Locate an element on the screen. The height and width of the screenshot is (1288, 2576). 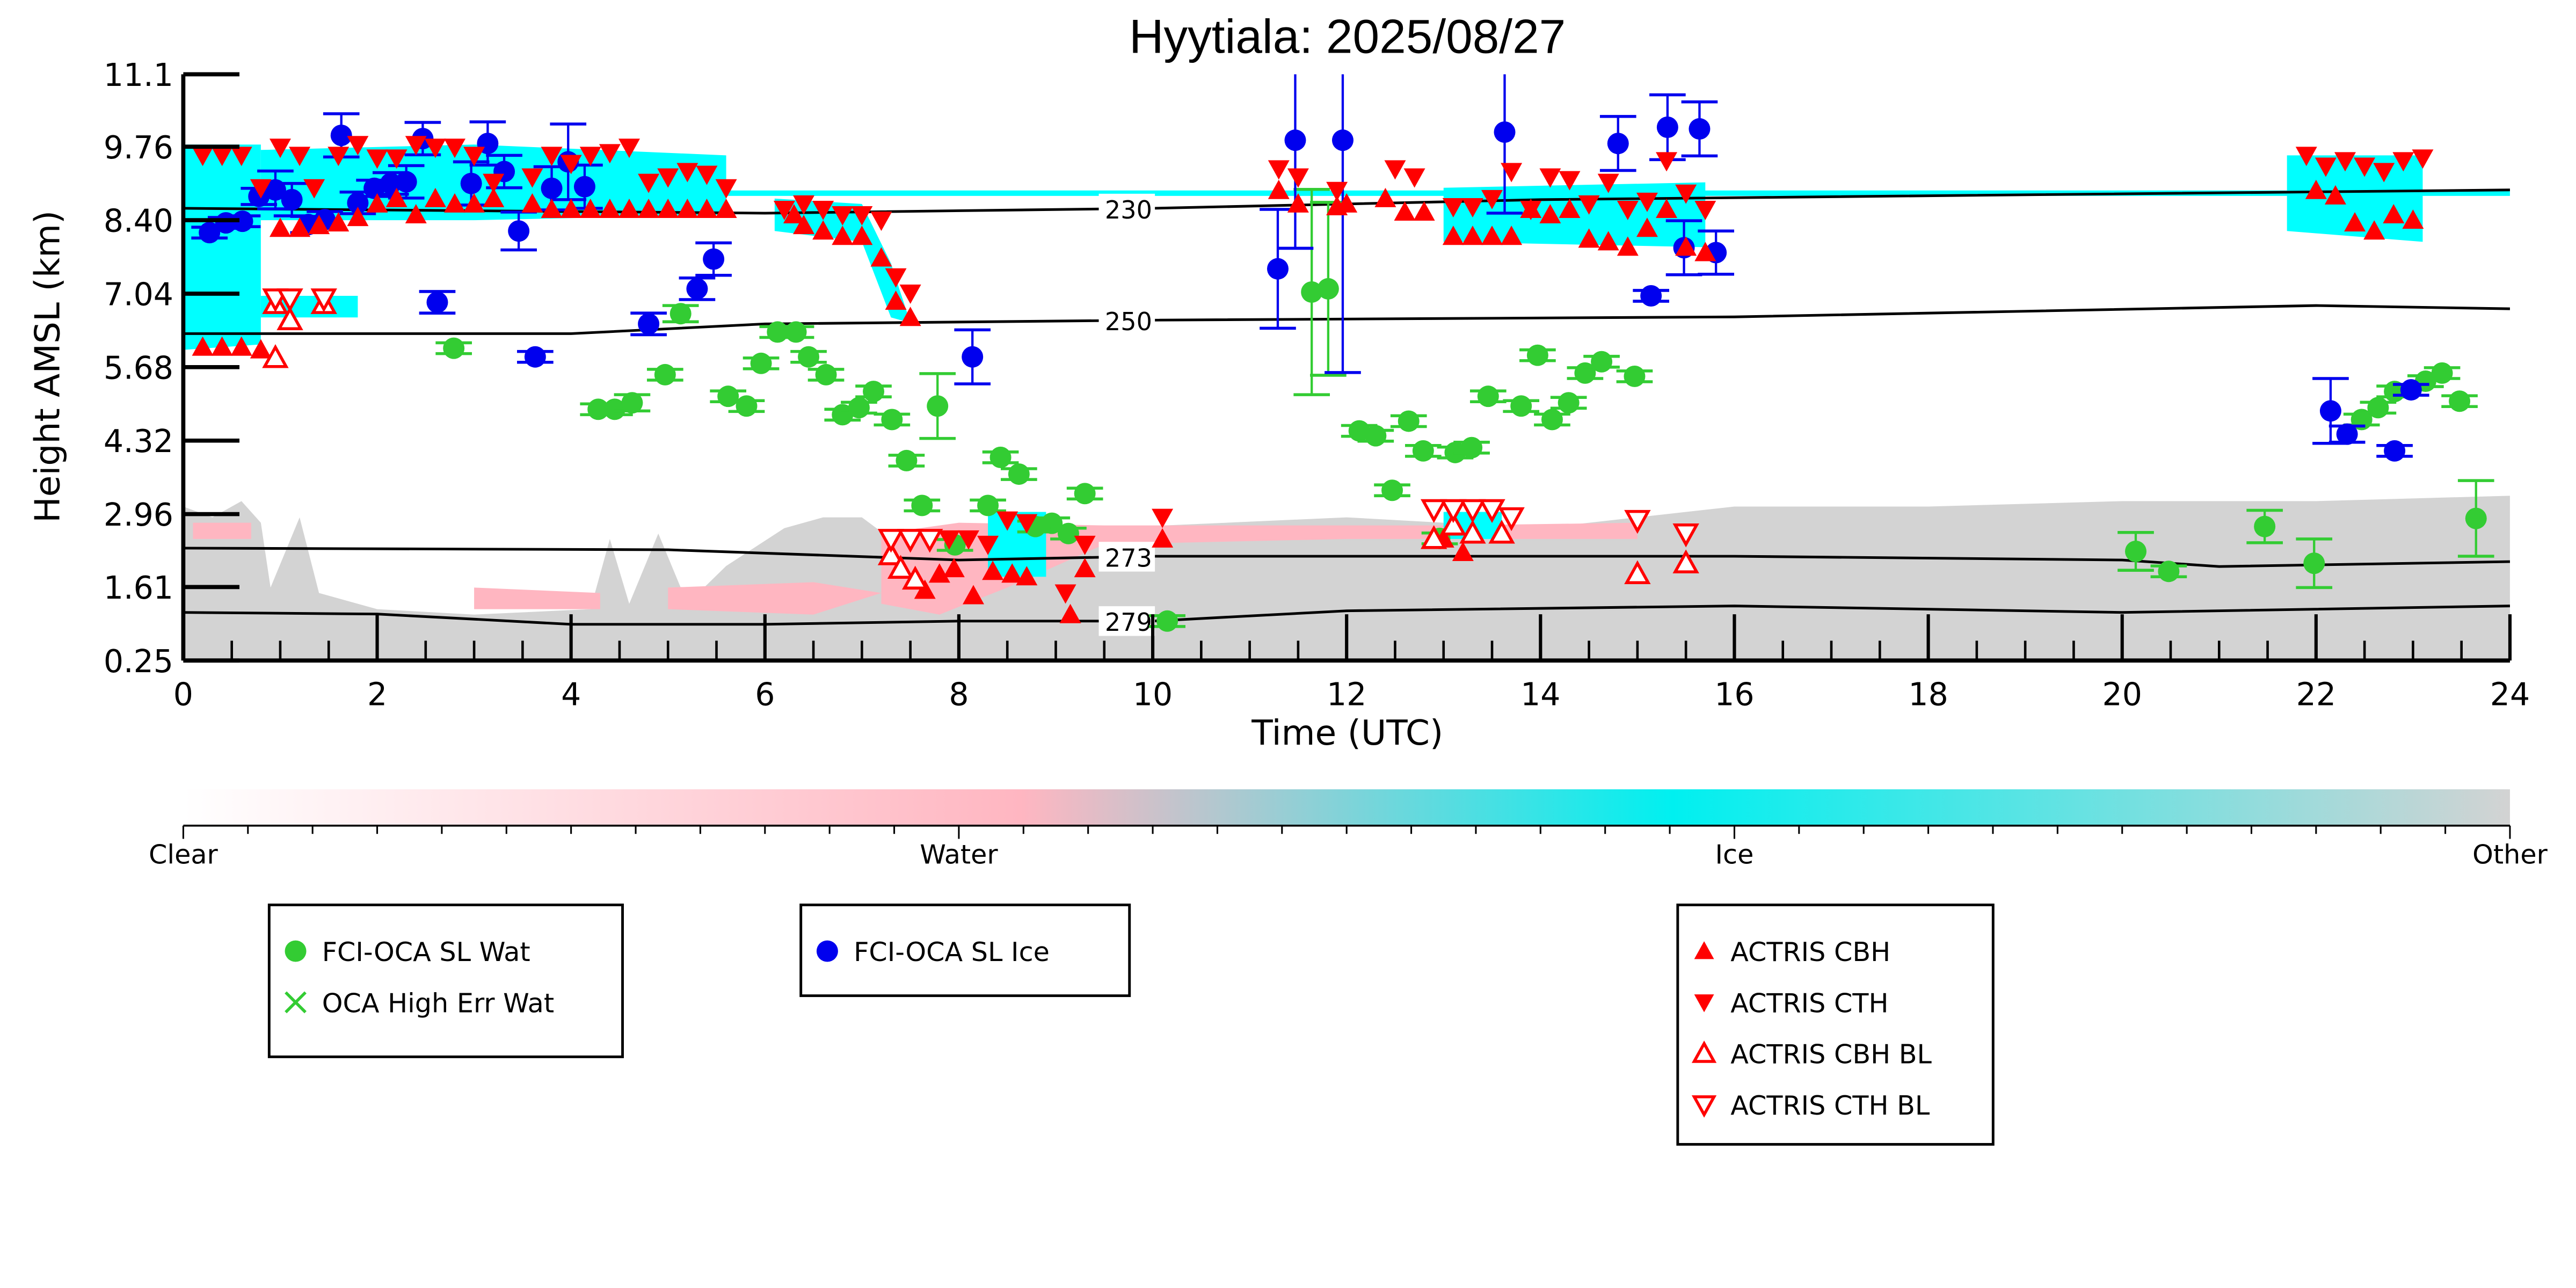
isotherm-label: 250 is located at coordinates (1128, 321).